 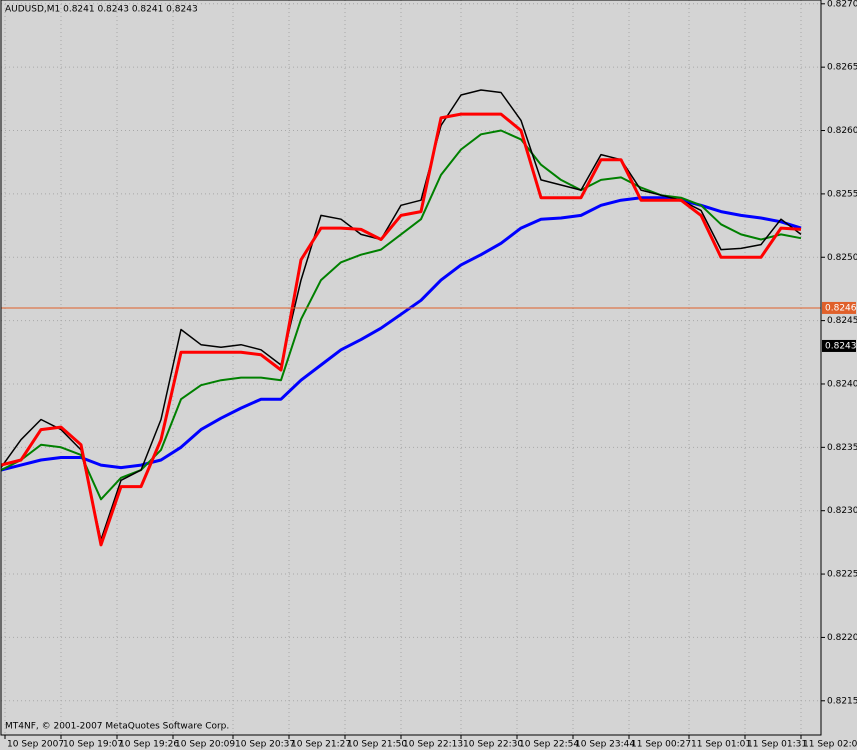 What do you see at coordinates (661, 745) in the screenshot?
I see `x-tick-label: 11 Sep 00:27` at bounding box center [661, 745].